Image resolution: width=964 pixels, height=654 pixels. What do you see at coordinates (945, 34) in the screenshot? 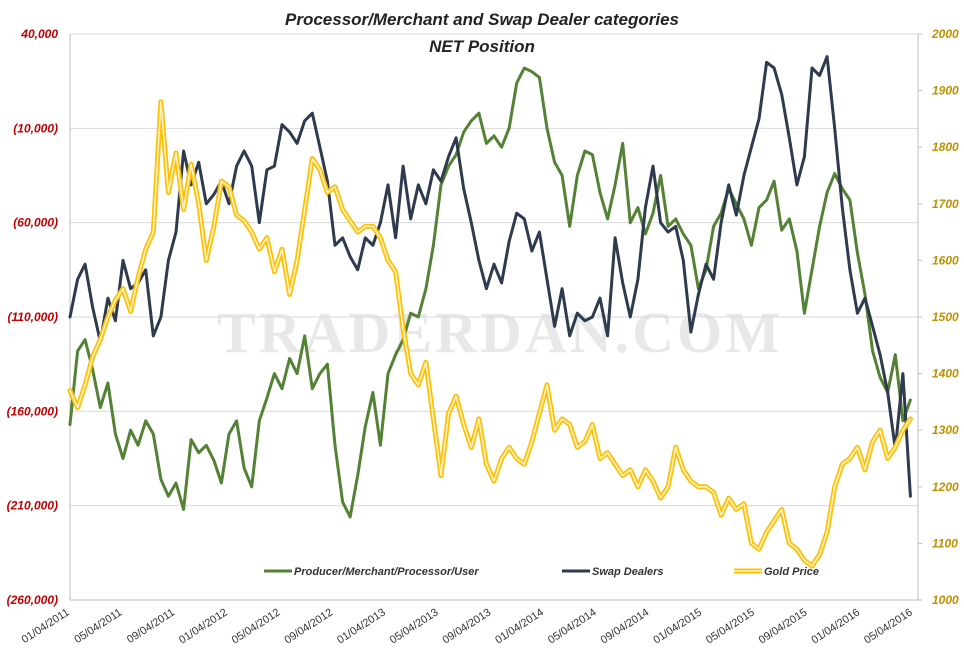
I see `y-right-tick-label: 2000` at bounding box center [945, 34].